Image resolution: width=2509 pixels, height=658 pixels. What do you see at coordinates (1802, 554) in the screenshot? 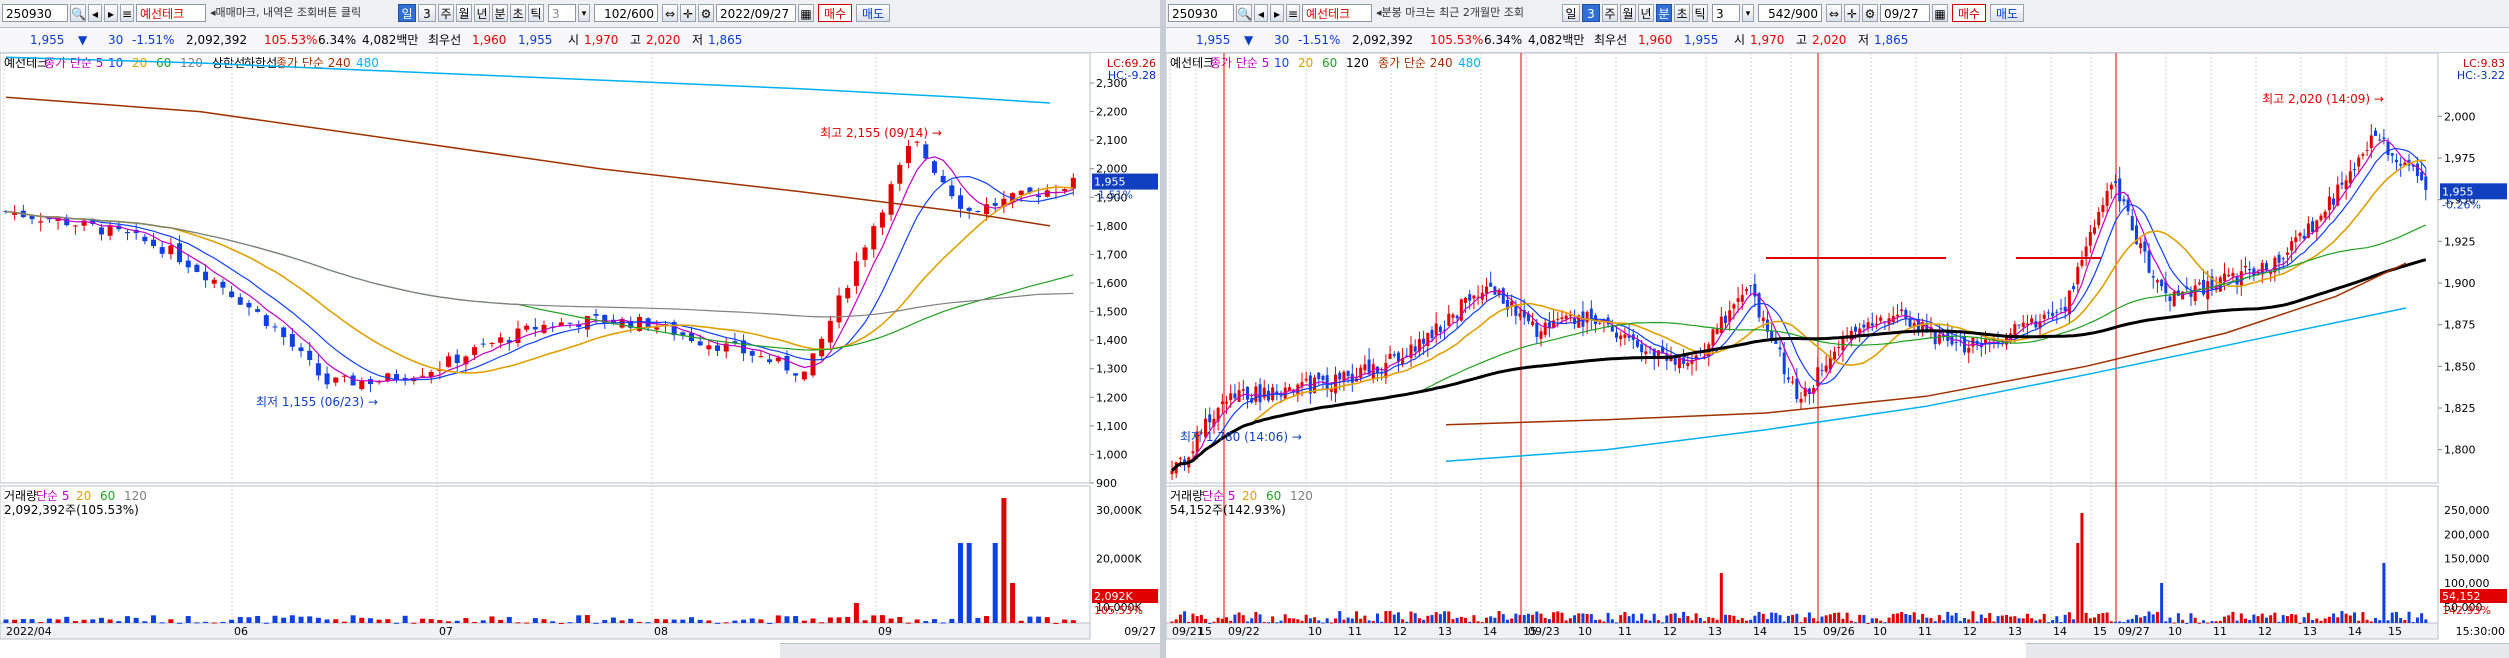
I see `volume-plot-area` at bounding box center [1802, 554].